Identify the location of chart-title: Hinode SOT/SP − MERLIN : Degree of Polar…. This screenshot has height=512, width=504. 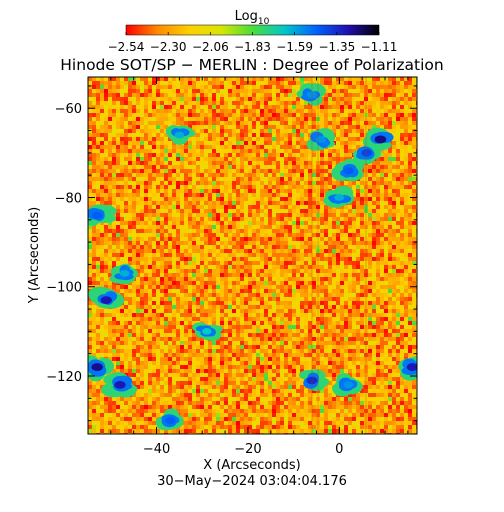
(251, 65).